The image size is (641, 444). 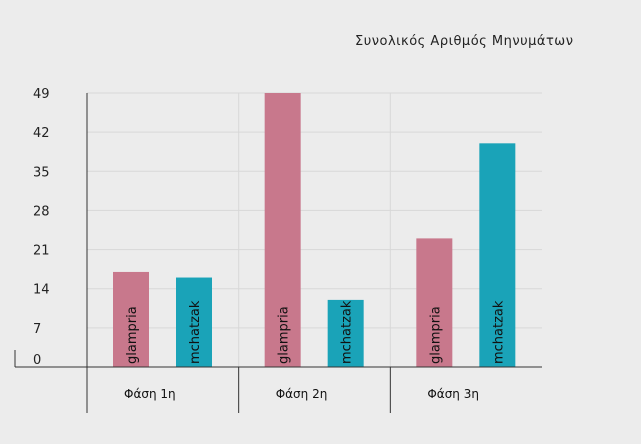 What do you see at coordinates (453, 394) in the screenshot?
I see `x-category-label-2: Φάση 3η` at bounding box center [453, 394].